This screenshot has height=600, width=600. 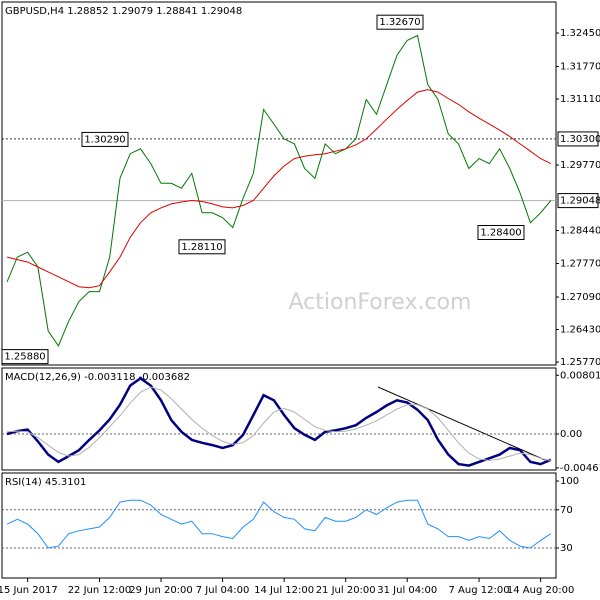 What do you see at coordinates (580, 375) in the screenshot?
I see `y-tick-label: 0.008012` at bounding box center [580, 375].